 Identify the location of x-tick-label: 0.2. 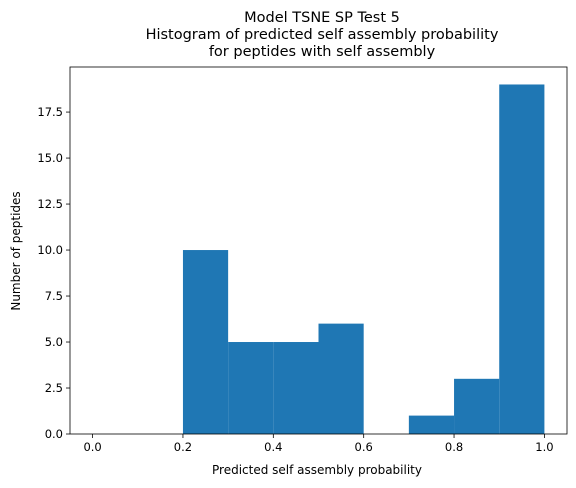
(183, 447).